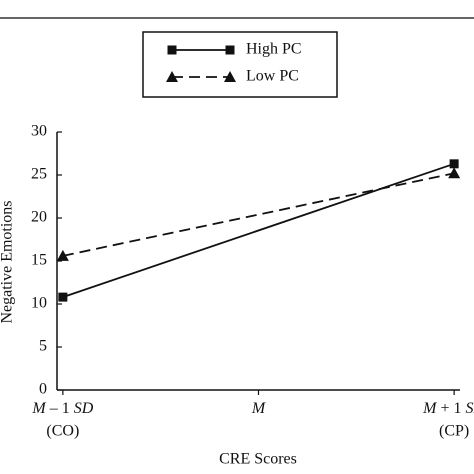  I want to click on y-tick-label: 5, so click(43, 346).